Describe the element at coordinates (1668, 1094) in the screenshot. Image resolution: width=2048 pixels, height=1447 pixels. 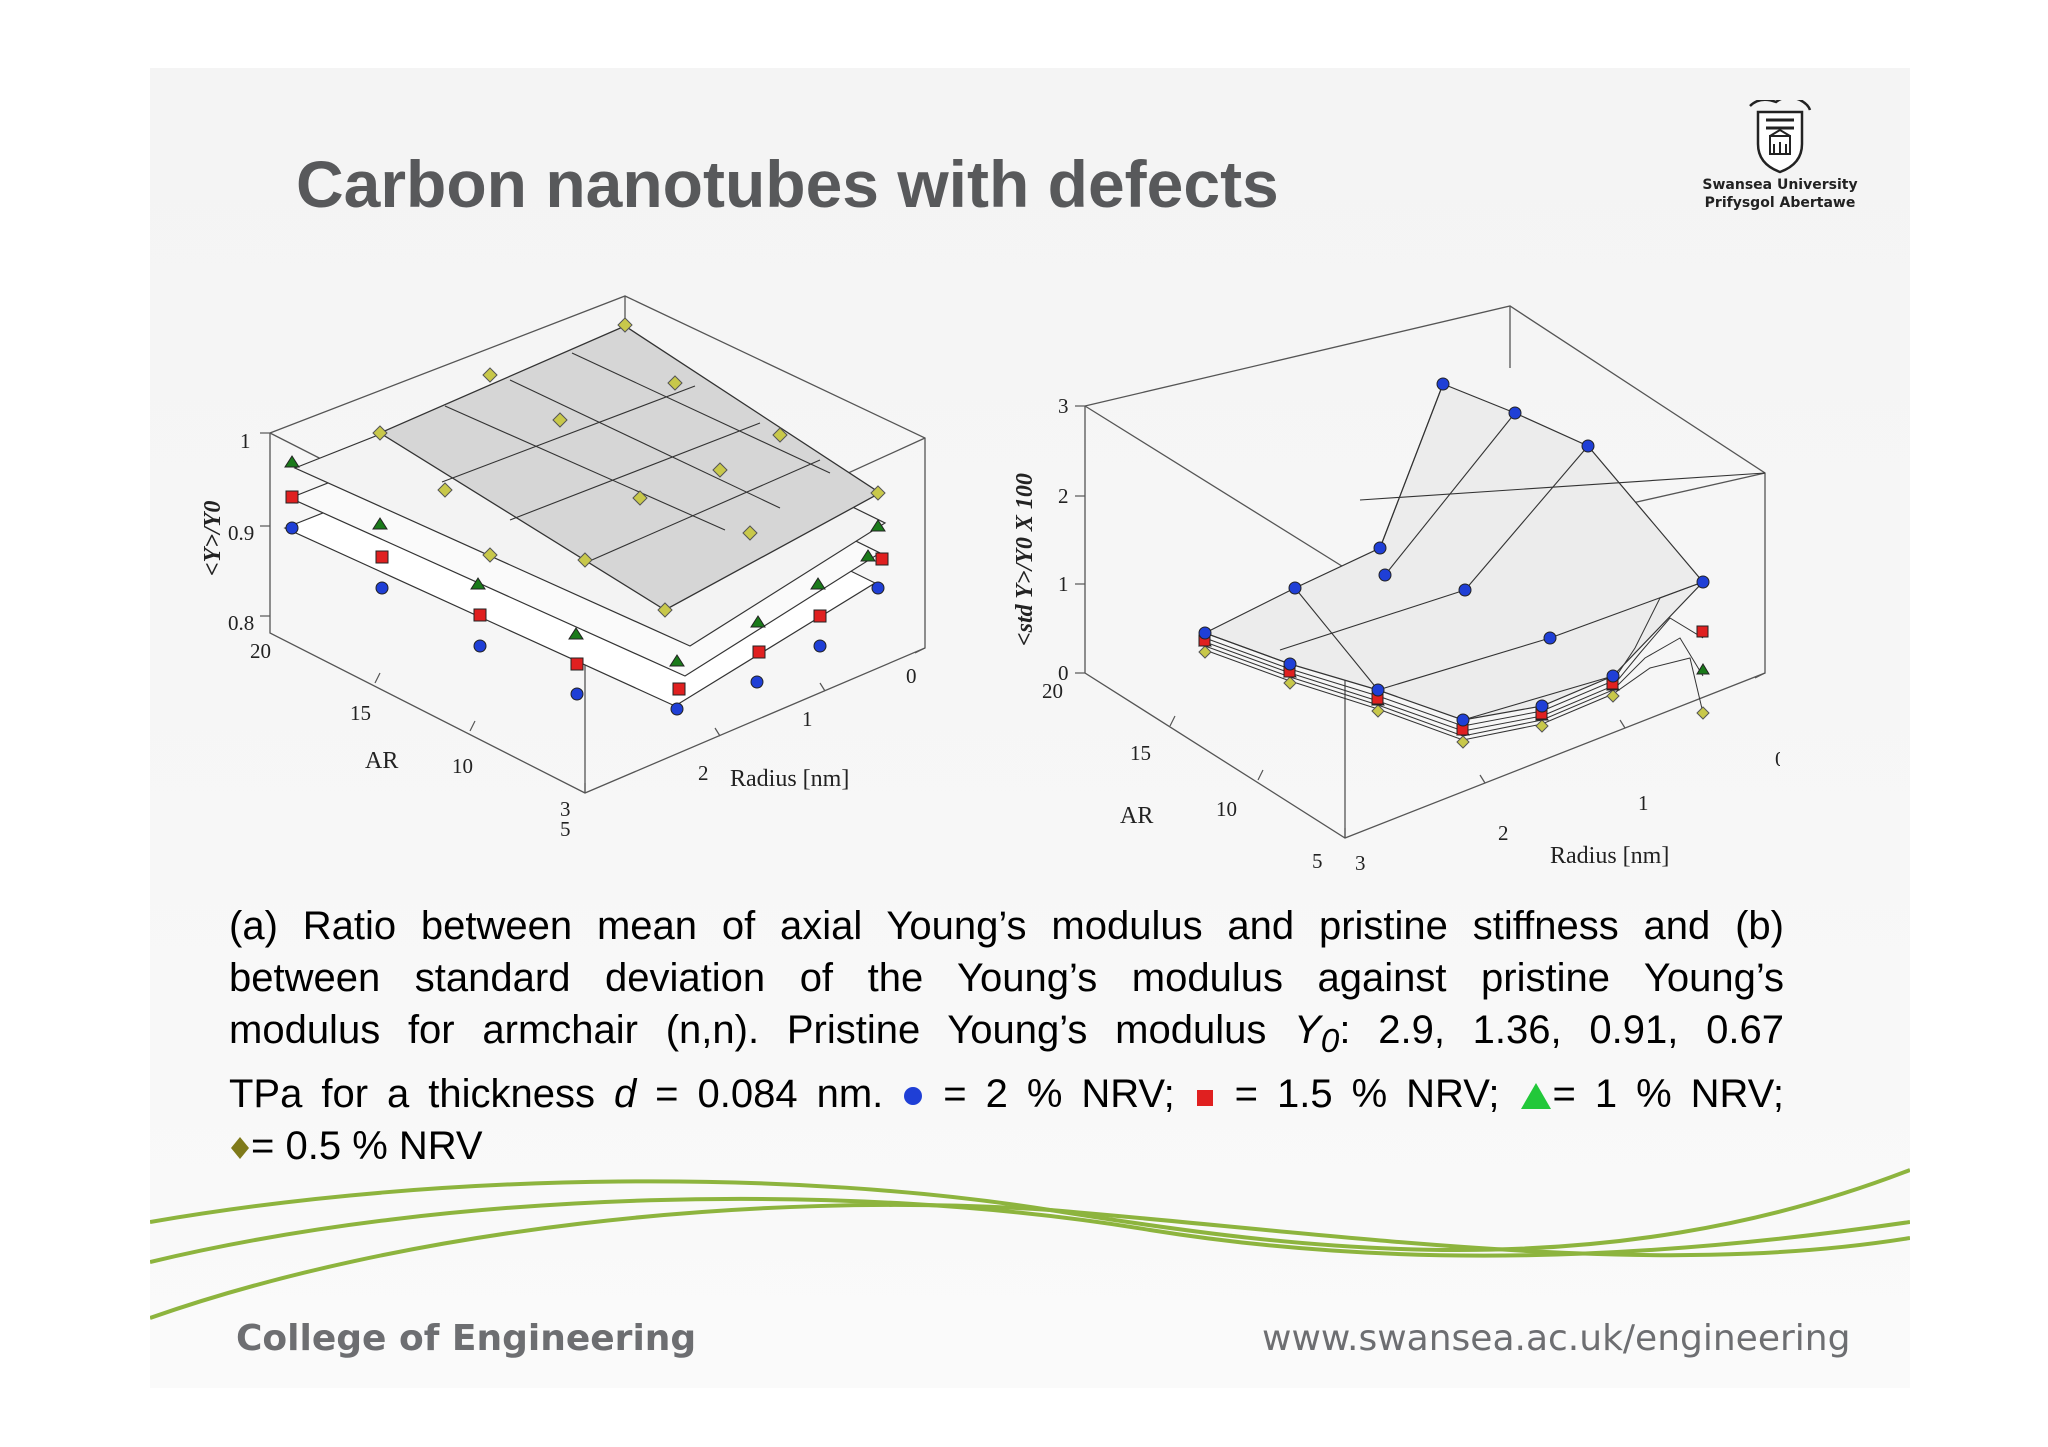
I see `legend-green-text: = 1 % NRV;` at that location.